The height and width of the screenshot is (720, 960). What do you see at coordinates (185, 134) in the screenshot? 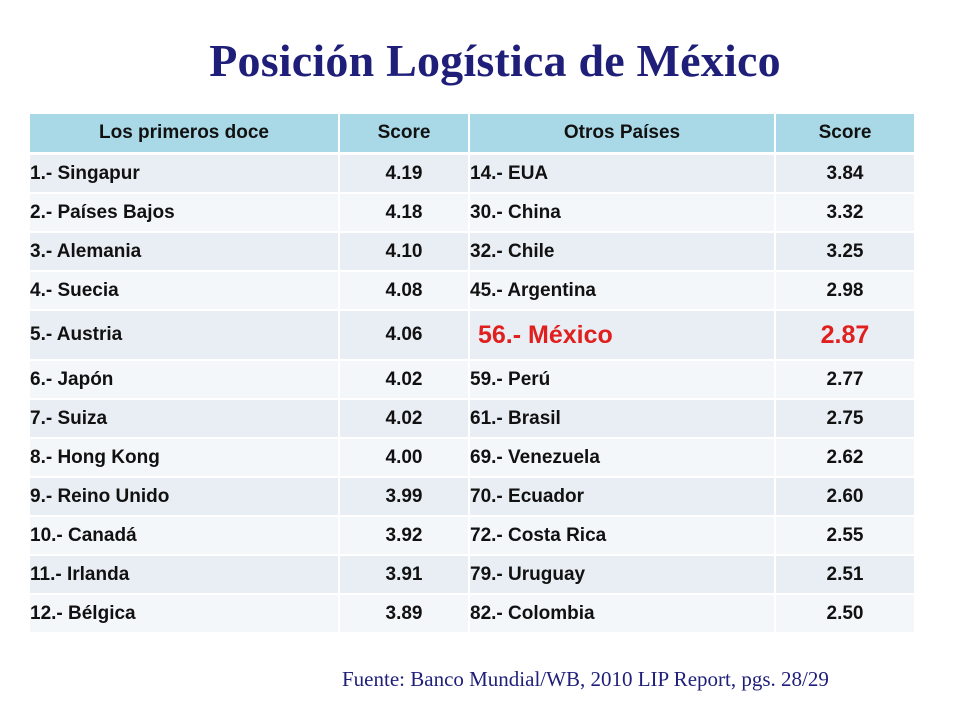
I see `header-top-twelve: Los primeros doce` at bounding box center [185, 134].